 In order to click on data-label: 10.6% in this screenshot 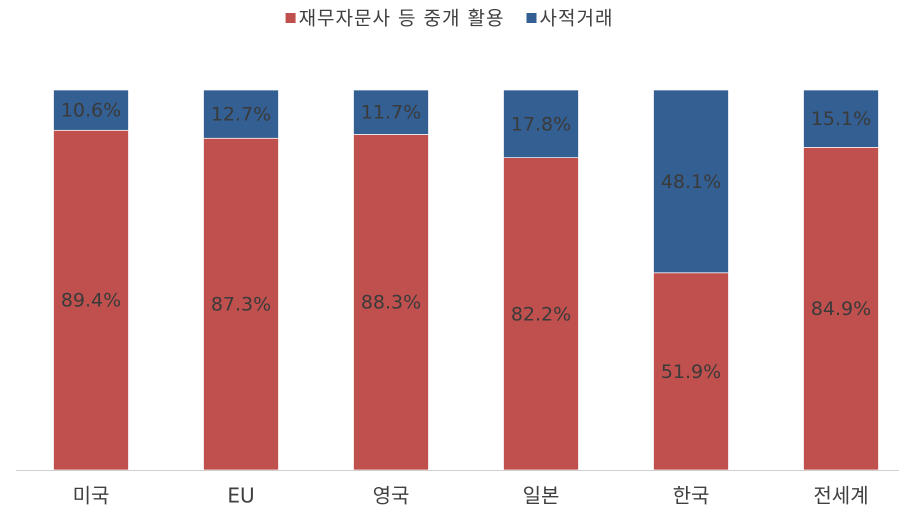, I will do `click(91, 111)`.